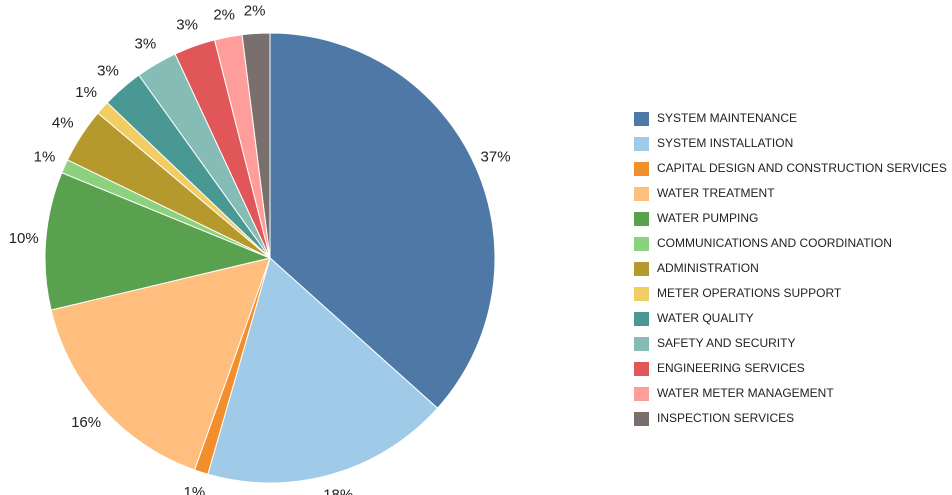  Describe the element at coordinates (63, 123) in the screenshot. I see `data-label: 4%` at that location.